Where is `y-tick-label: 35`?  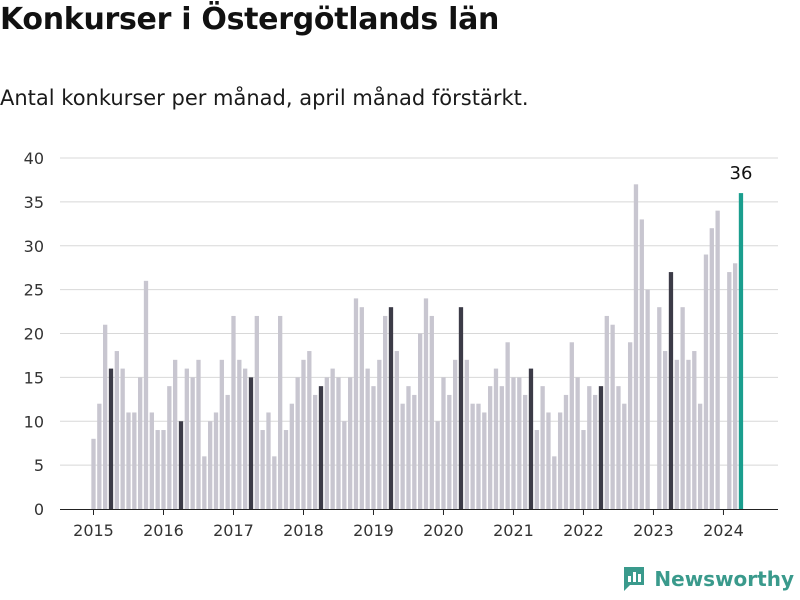 y-tick-label: 35 is located at coordinates (34, 202).